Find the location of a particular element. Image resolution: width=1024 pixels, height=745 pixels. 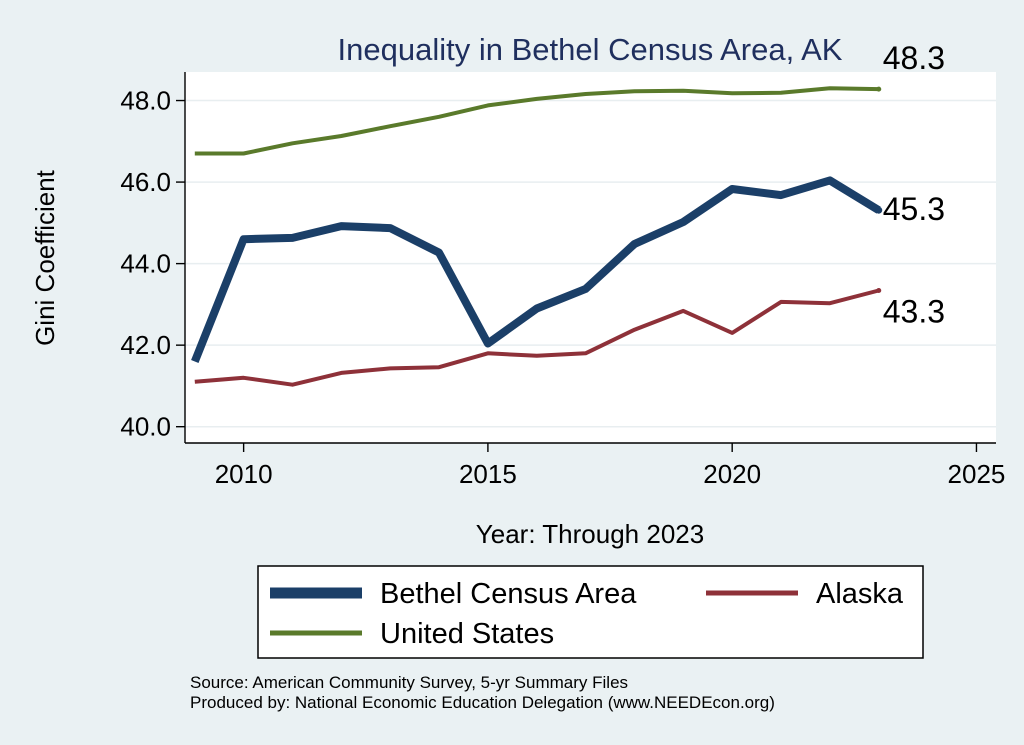

x-tick-label: 2015 is located at coordinates (488, 474).